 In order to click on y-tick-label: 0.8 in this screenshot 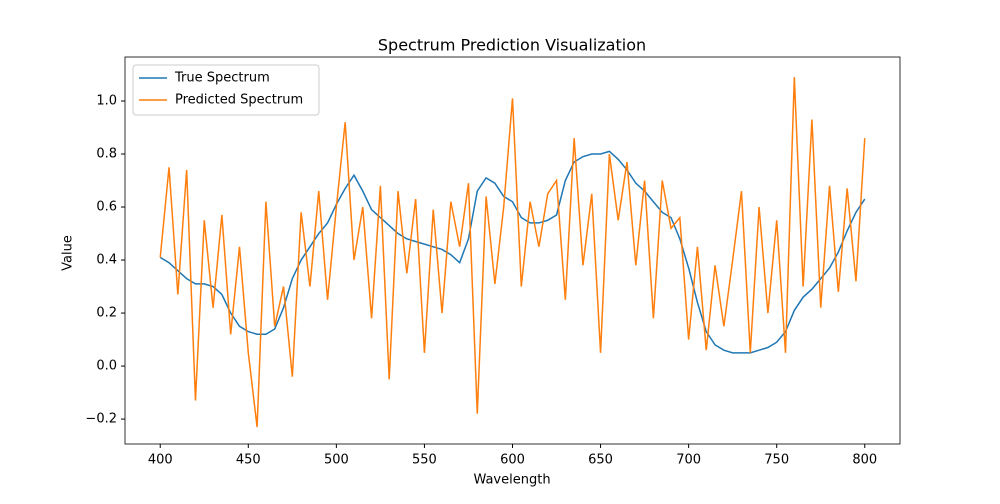, I will do `click(106, 154)`.